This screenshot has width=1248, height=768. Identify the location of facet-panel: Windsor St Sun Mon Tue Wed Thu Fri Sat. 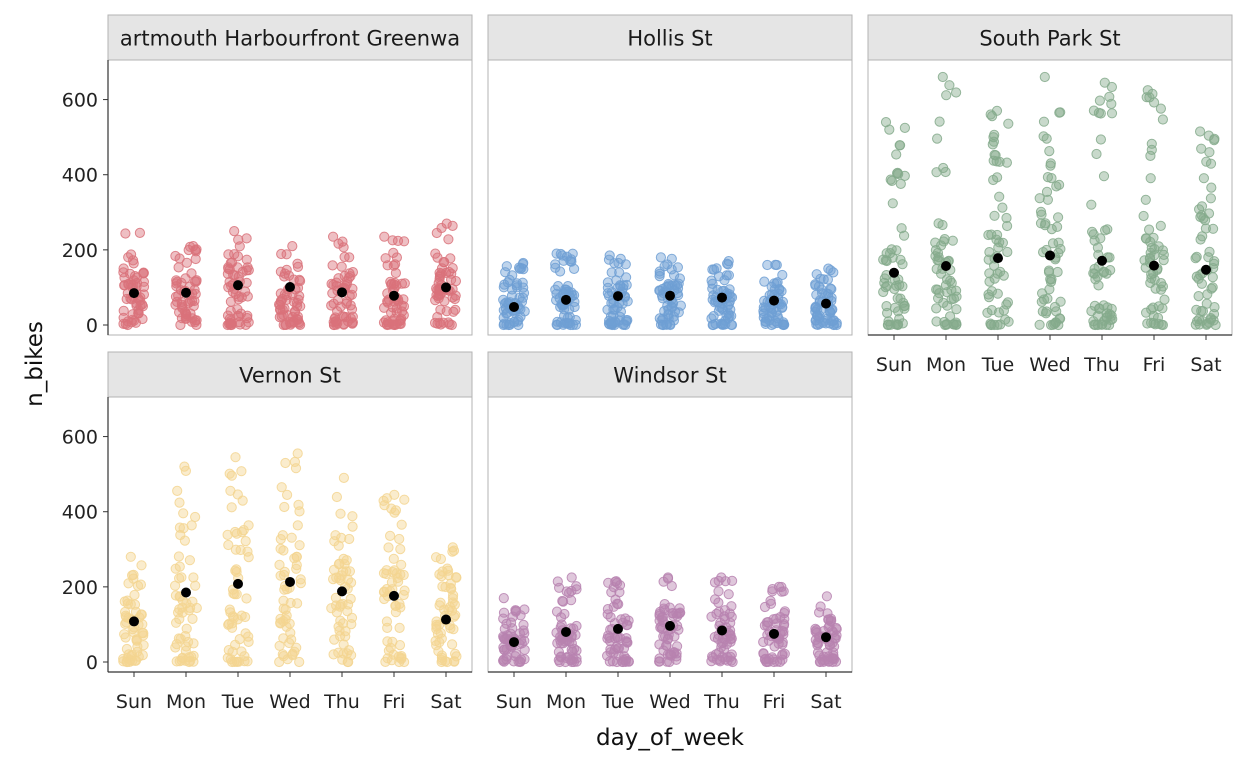
(670, 532).